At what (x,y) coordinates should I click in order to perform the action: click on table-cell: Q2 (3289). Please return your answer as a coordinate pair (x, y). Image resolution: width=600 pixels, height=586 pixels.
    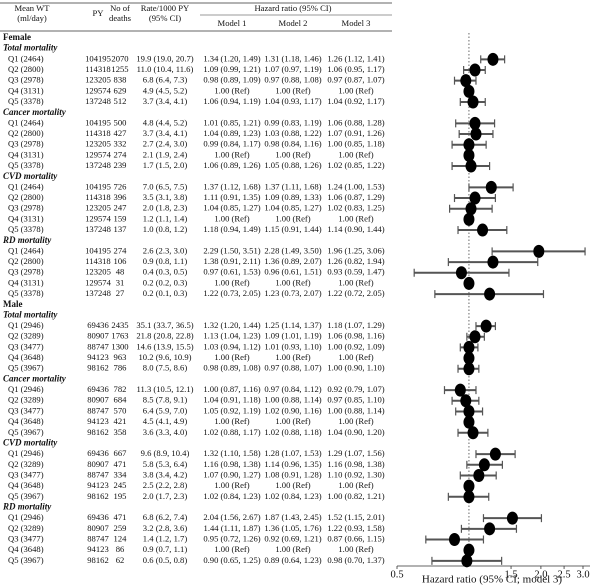
    Looking at the image, I should click on (26, 400).